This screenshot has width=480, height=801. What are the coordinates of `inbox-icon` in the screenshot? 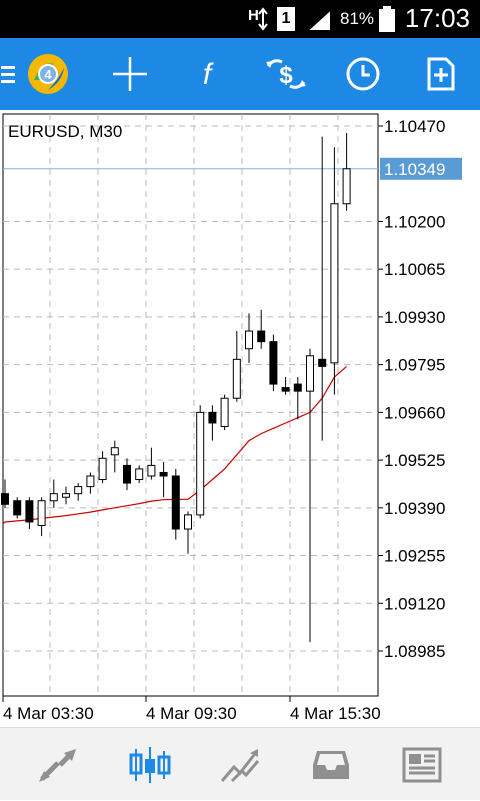 It's located at (331, 764).